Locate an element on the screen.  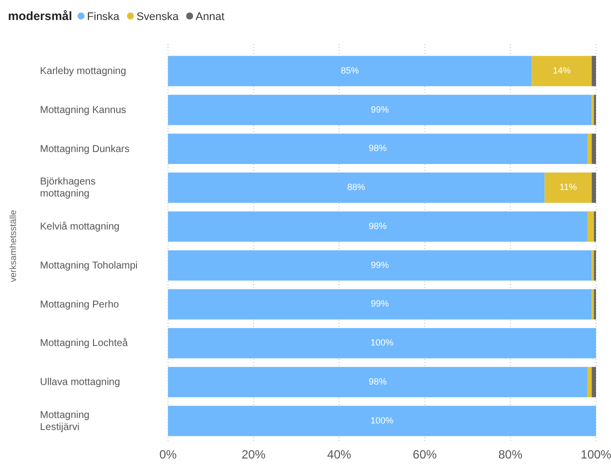
y-tick-label: Mottagning Perho is located at coordinates (80, 304).